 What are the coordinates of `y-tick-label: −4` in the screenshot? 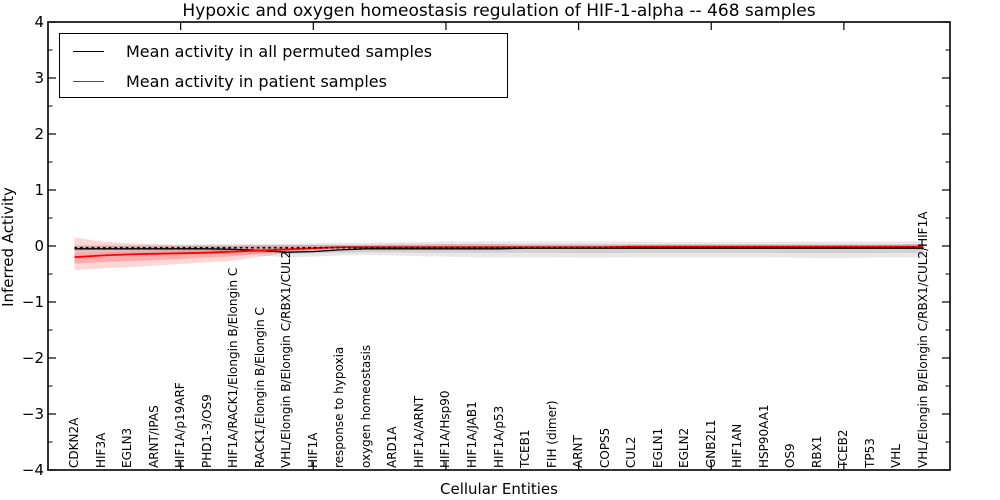 It's located at (32, 470).